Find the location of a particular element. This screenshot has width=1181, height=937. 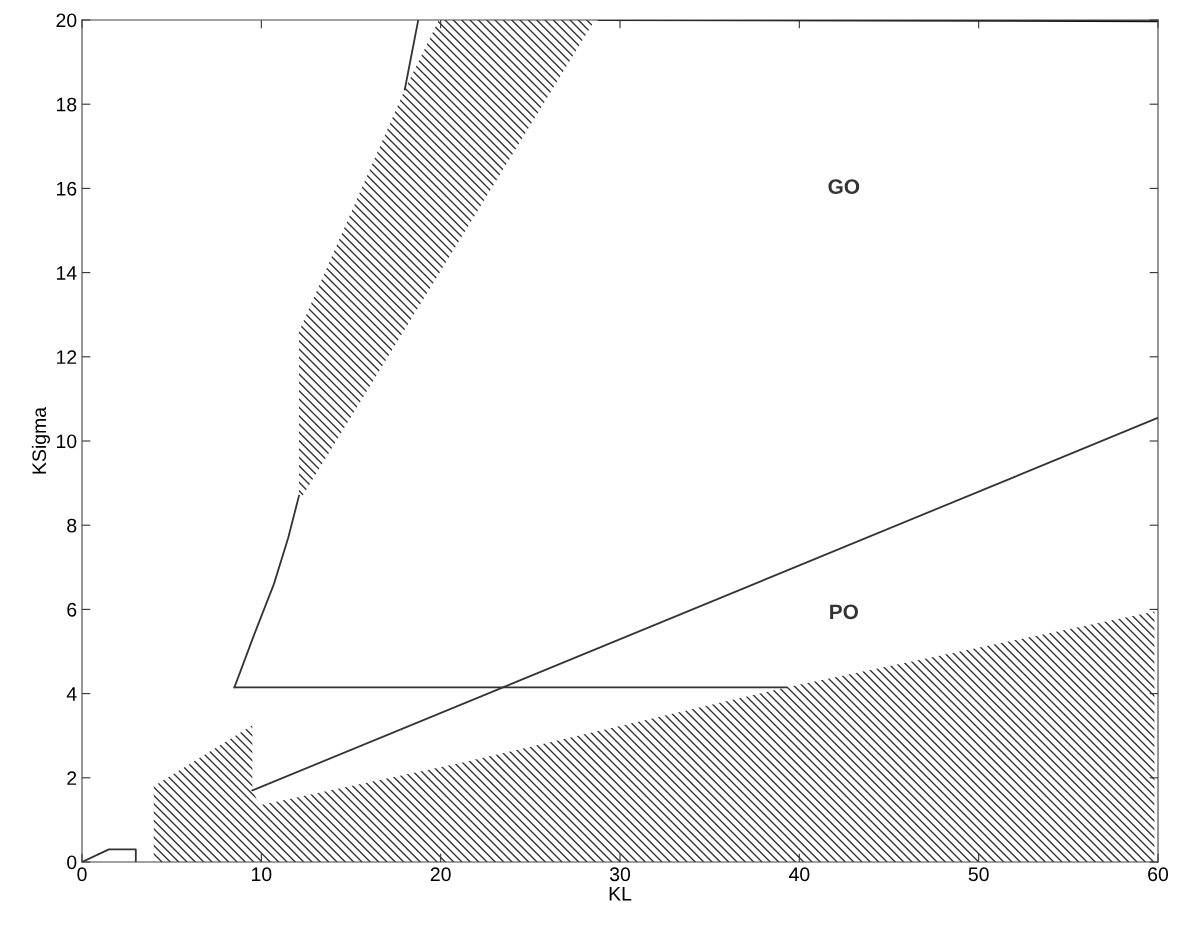

y-tick-label: 12 is located at coordinates (67, 357).